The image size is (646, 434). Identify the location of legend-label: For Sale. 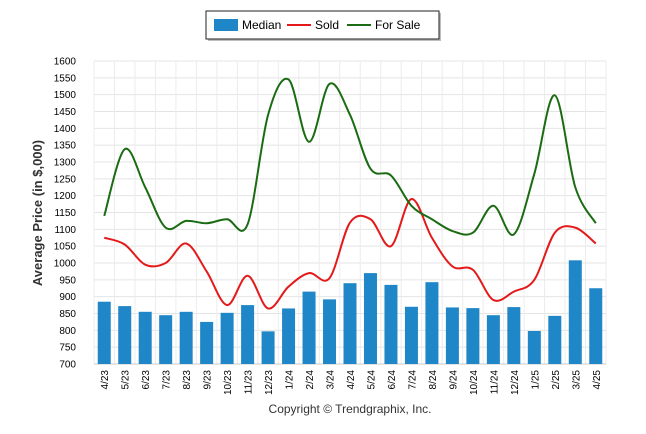
(398, 25).